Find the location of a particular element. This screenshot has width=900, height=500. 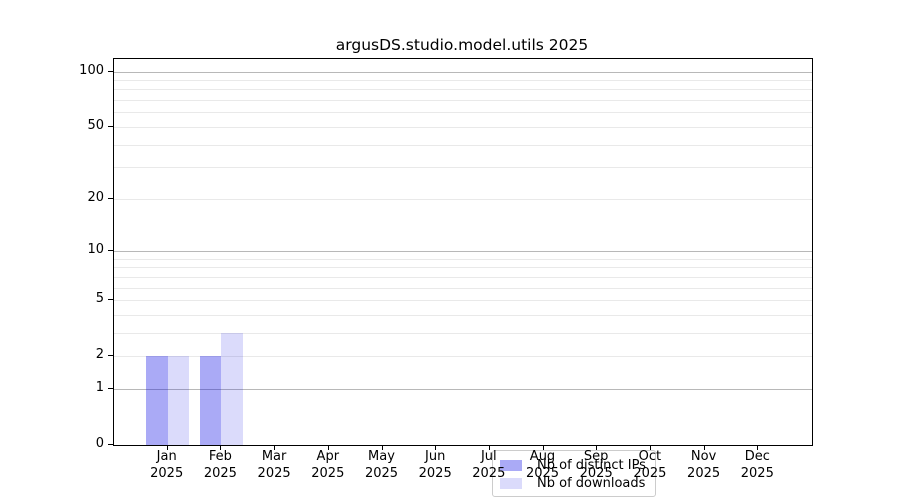

x-tick-label-dec: Dec 2025 is located at coordinates (757, 465).